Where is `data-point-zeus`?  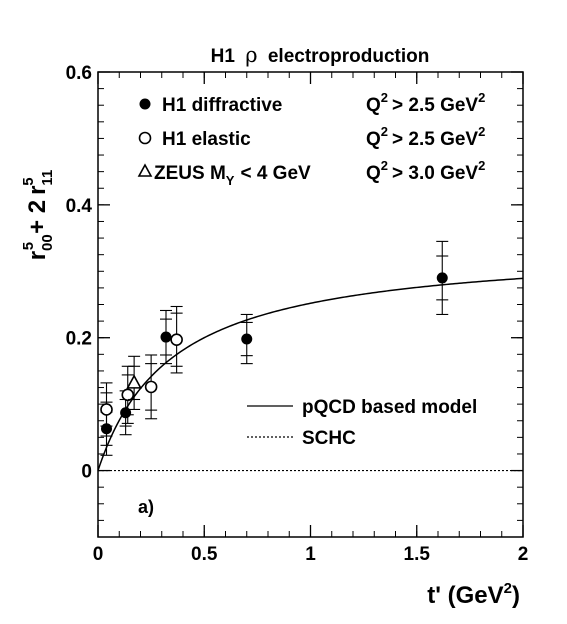 data-point-zeus is located at coordinates (134, 381).